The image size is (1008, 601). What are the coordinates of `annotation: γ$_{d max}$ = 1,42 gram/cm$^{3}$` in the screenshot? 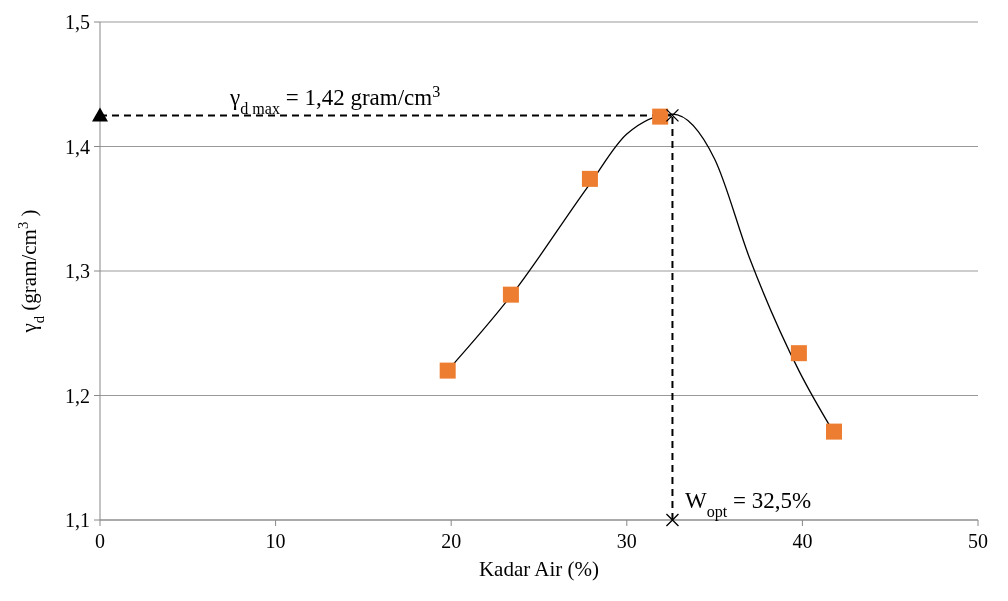 It's located at (335, 99).